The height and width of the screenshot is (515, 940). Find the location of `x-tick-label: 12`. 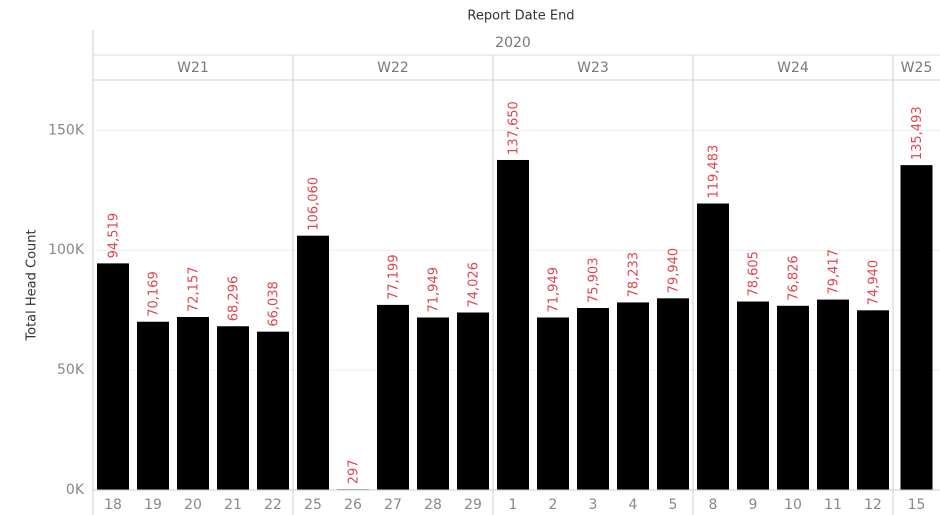

x-tick-label: 12 is located at coordinates (873, 505).